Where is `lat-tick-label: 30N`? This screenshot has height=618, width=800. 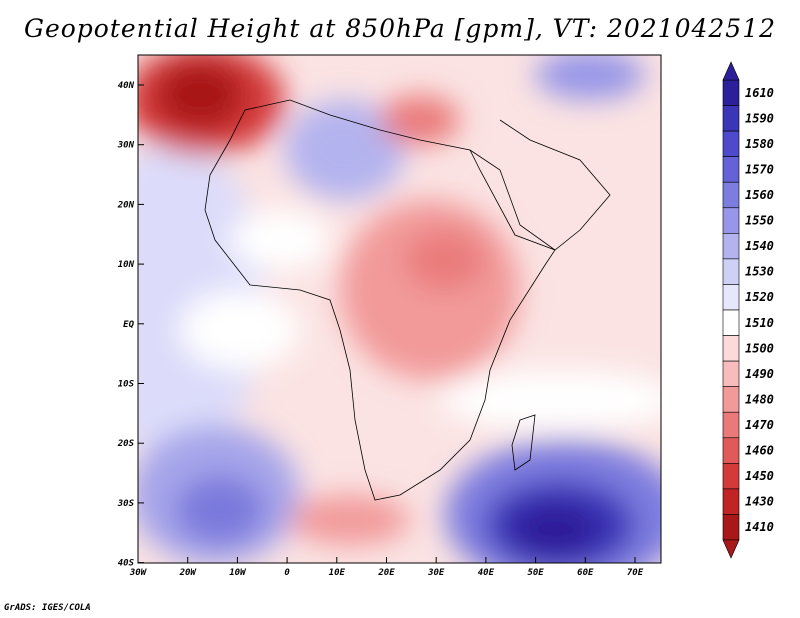 lat-tick-label: 30N is located at coordinates (126, 146).